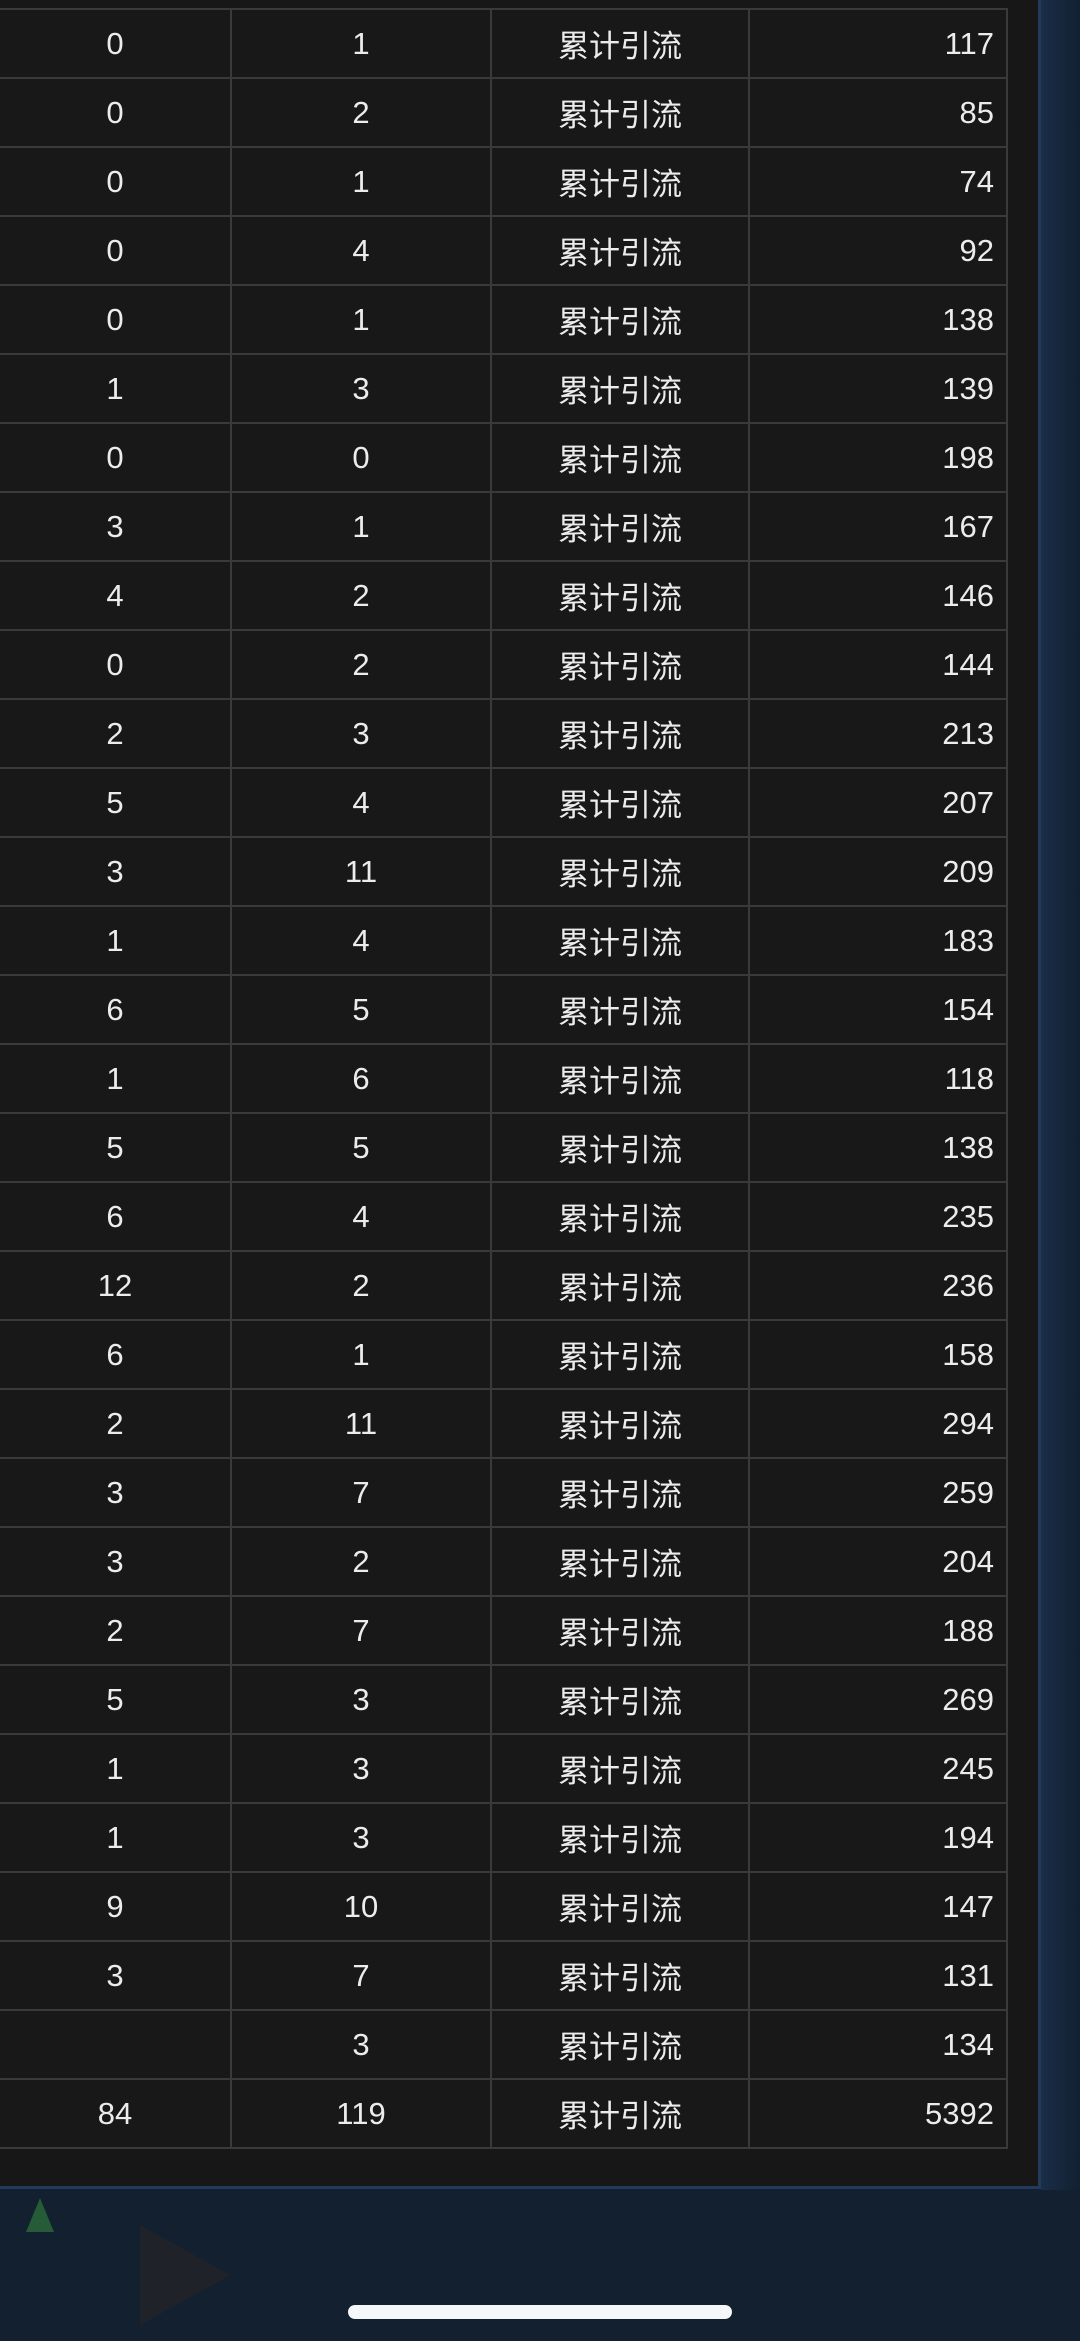  I want to click on table-cell: 183, so click(878, 940).